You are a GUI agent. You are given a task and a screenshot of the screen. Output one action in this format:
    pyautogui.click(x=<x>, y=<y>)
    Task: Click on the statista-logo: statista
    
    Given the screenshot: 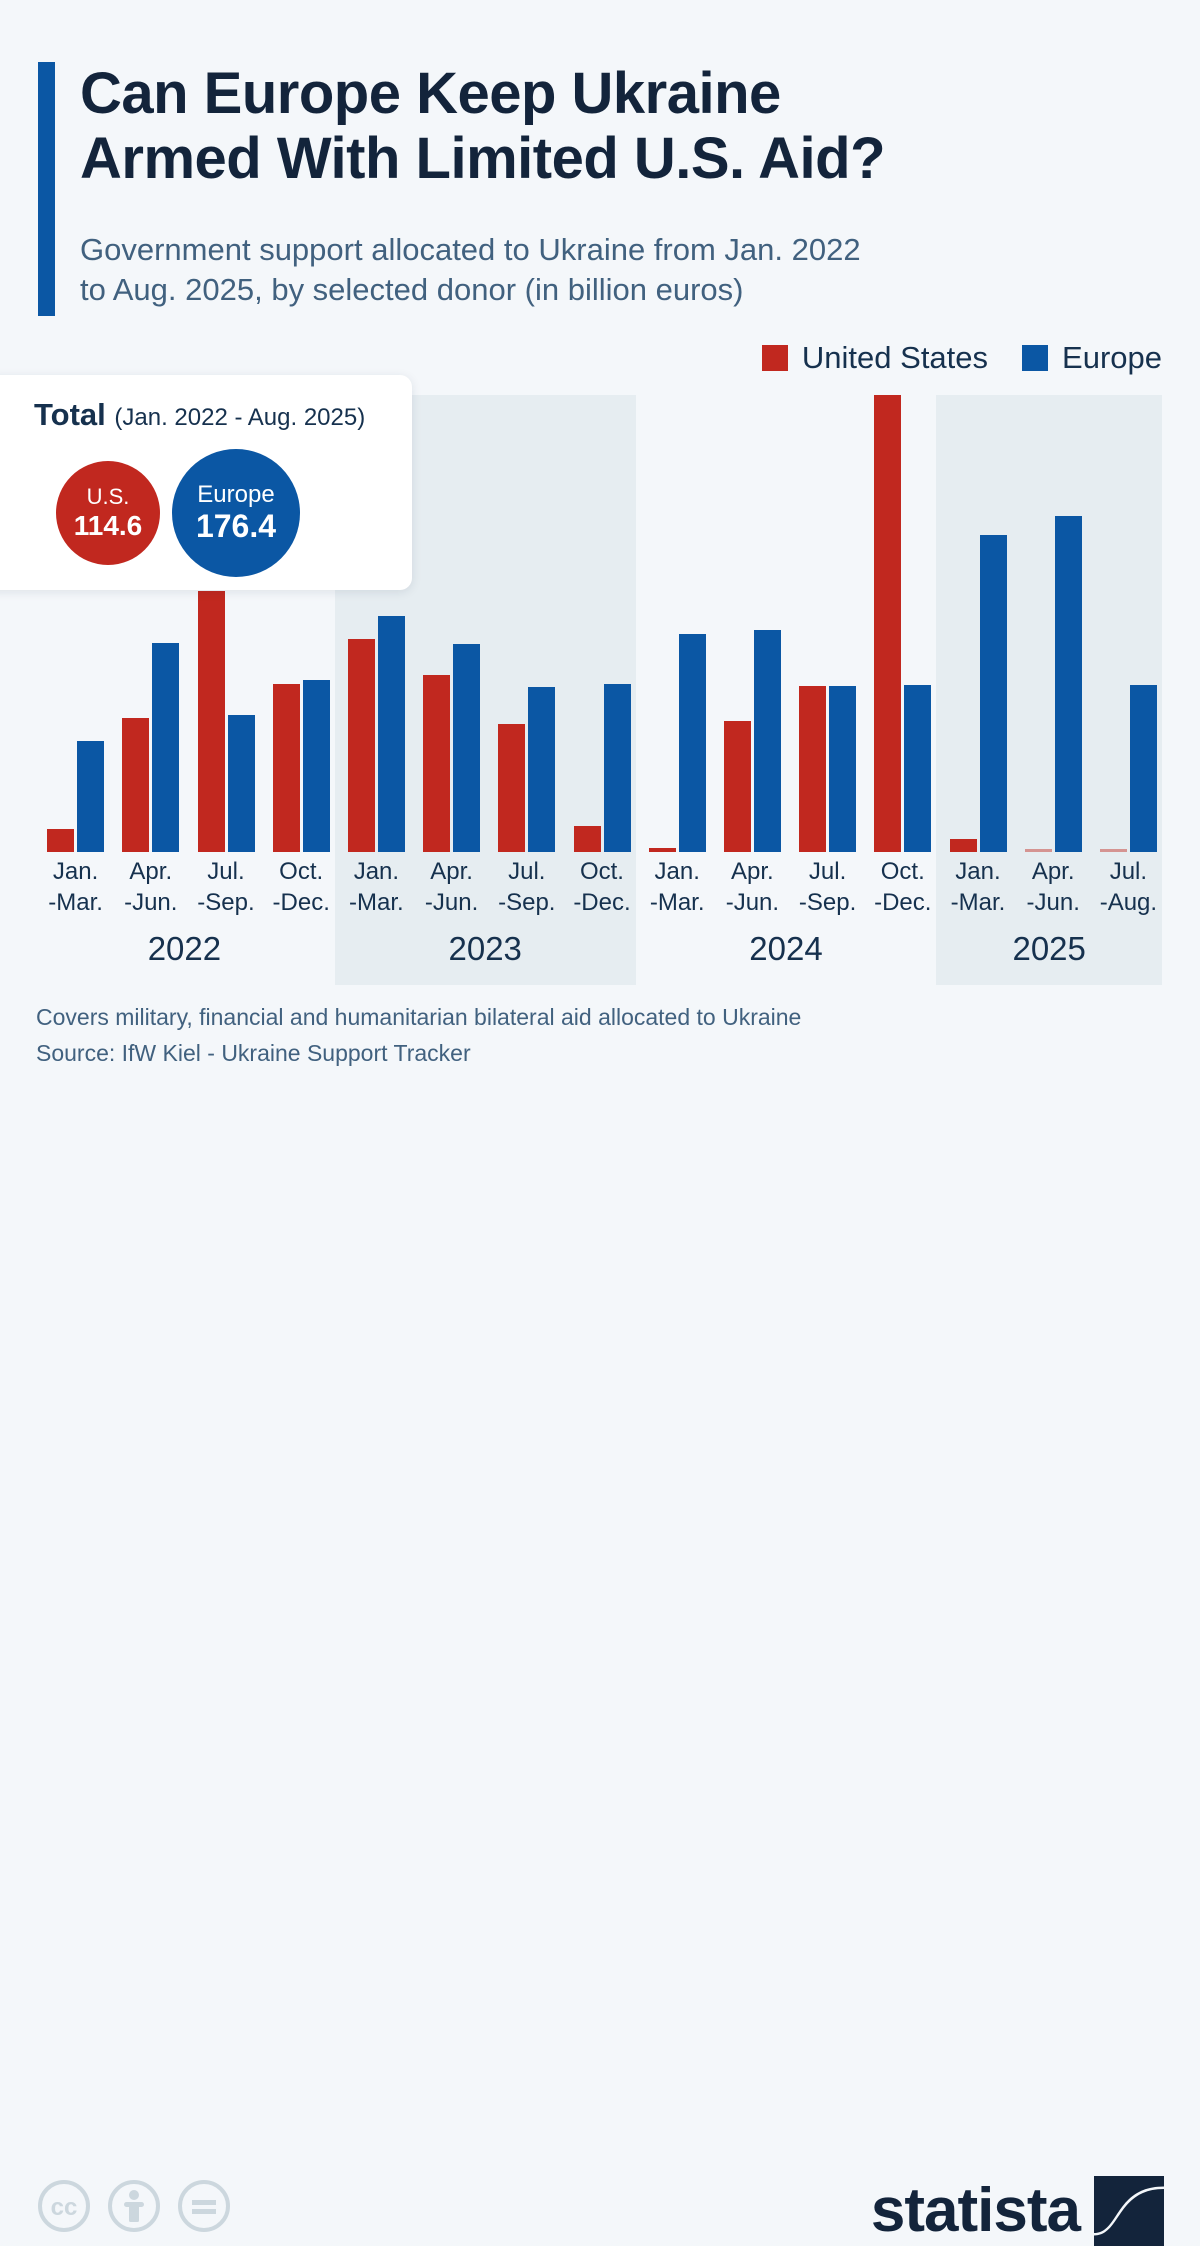 What is the action you would take?
    pyautogui.click(x=1017, y=2211)
    